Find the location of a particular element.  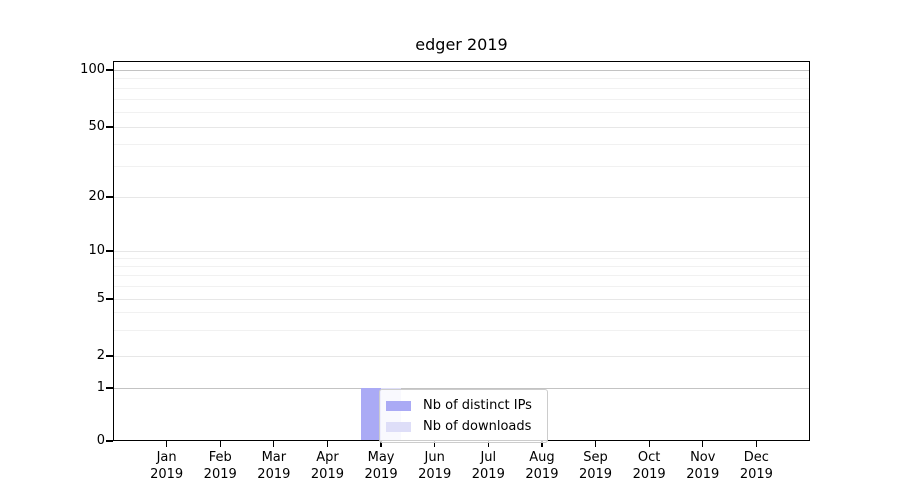

legend: Nb of distinct IPs Nb of downloads is located at coordinates (463, 416).